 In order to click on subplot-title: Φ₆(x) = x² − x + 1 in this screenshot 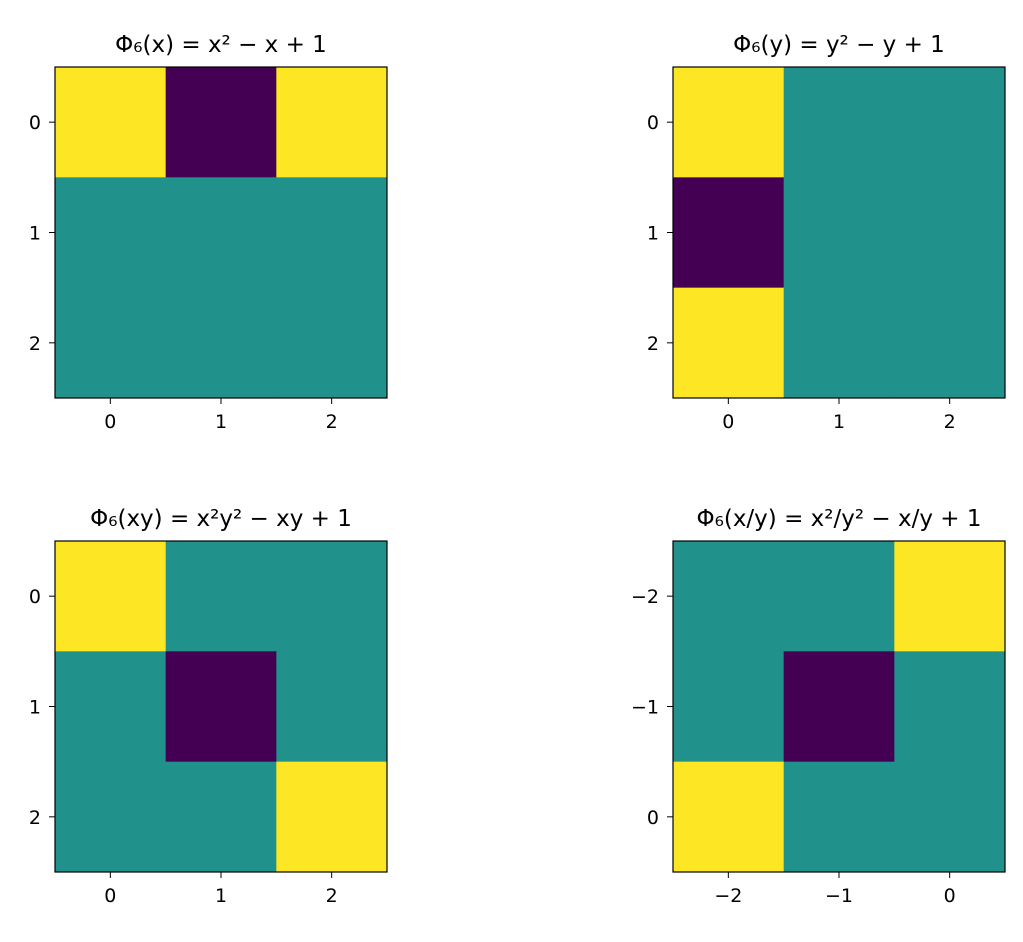, I will do `click(221, 45)`.